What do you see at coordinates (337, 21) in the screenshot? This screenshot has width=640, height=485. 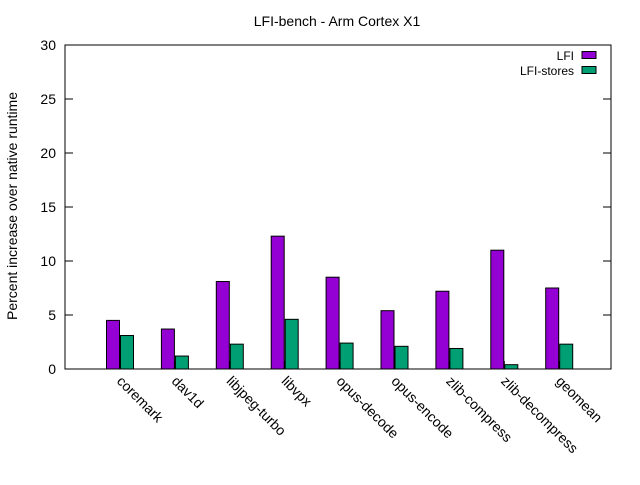 I see `chart-title: LFI-bench - Arm Cortex X1` at bounding box center [337, 21].